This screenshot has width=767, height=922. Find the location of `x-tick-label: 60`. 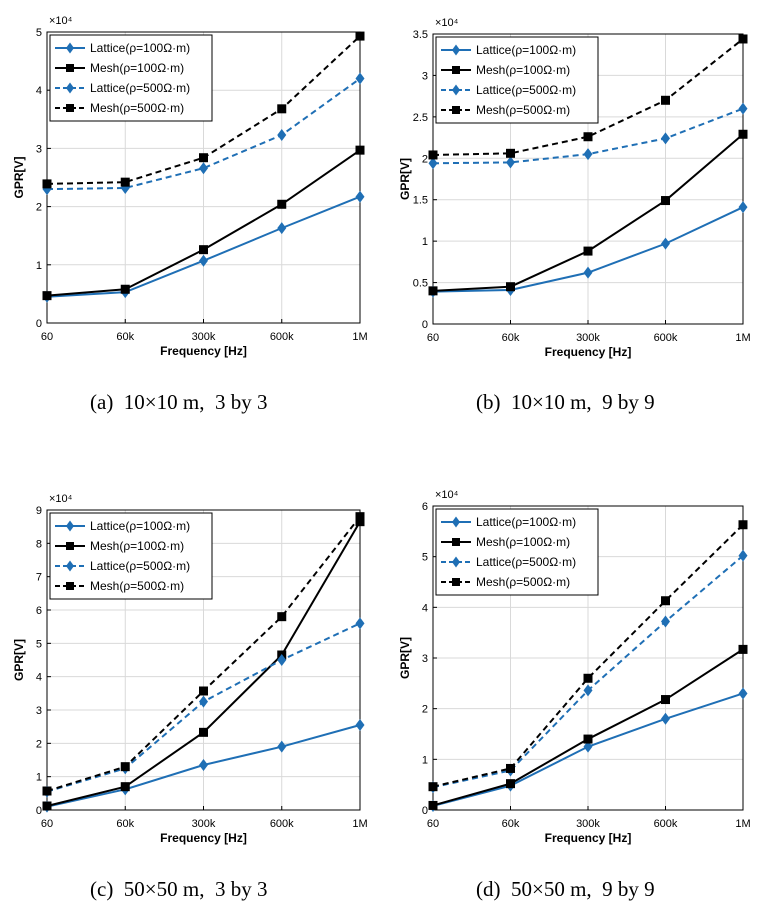

x-tick-label: 60 is located at coordinates (433, 338).